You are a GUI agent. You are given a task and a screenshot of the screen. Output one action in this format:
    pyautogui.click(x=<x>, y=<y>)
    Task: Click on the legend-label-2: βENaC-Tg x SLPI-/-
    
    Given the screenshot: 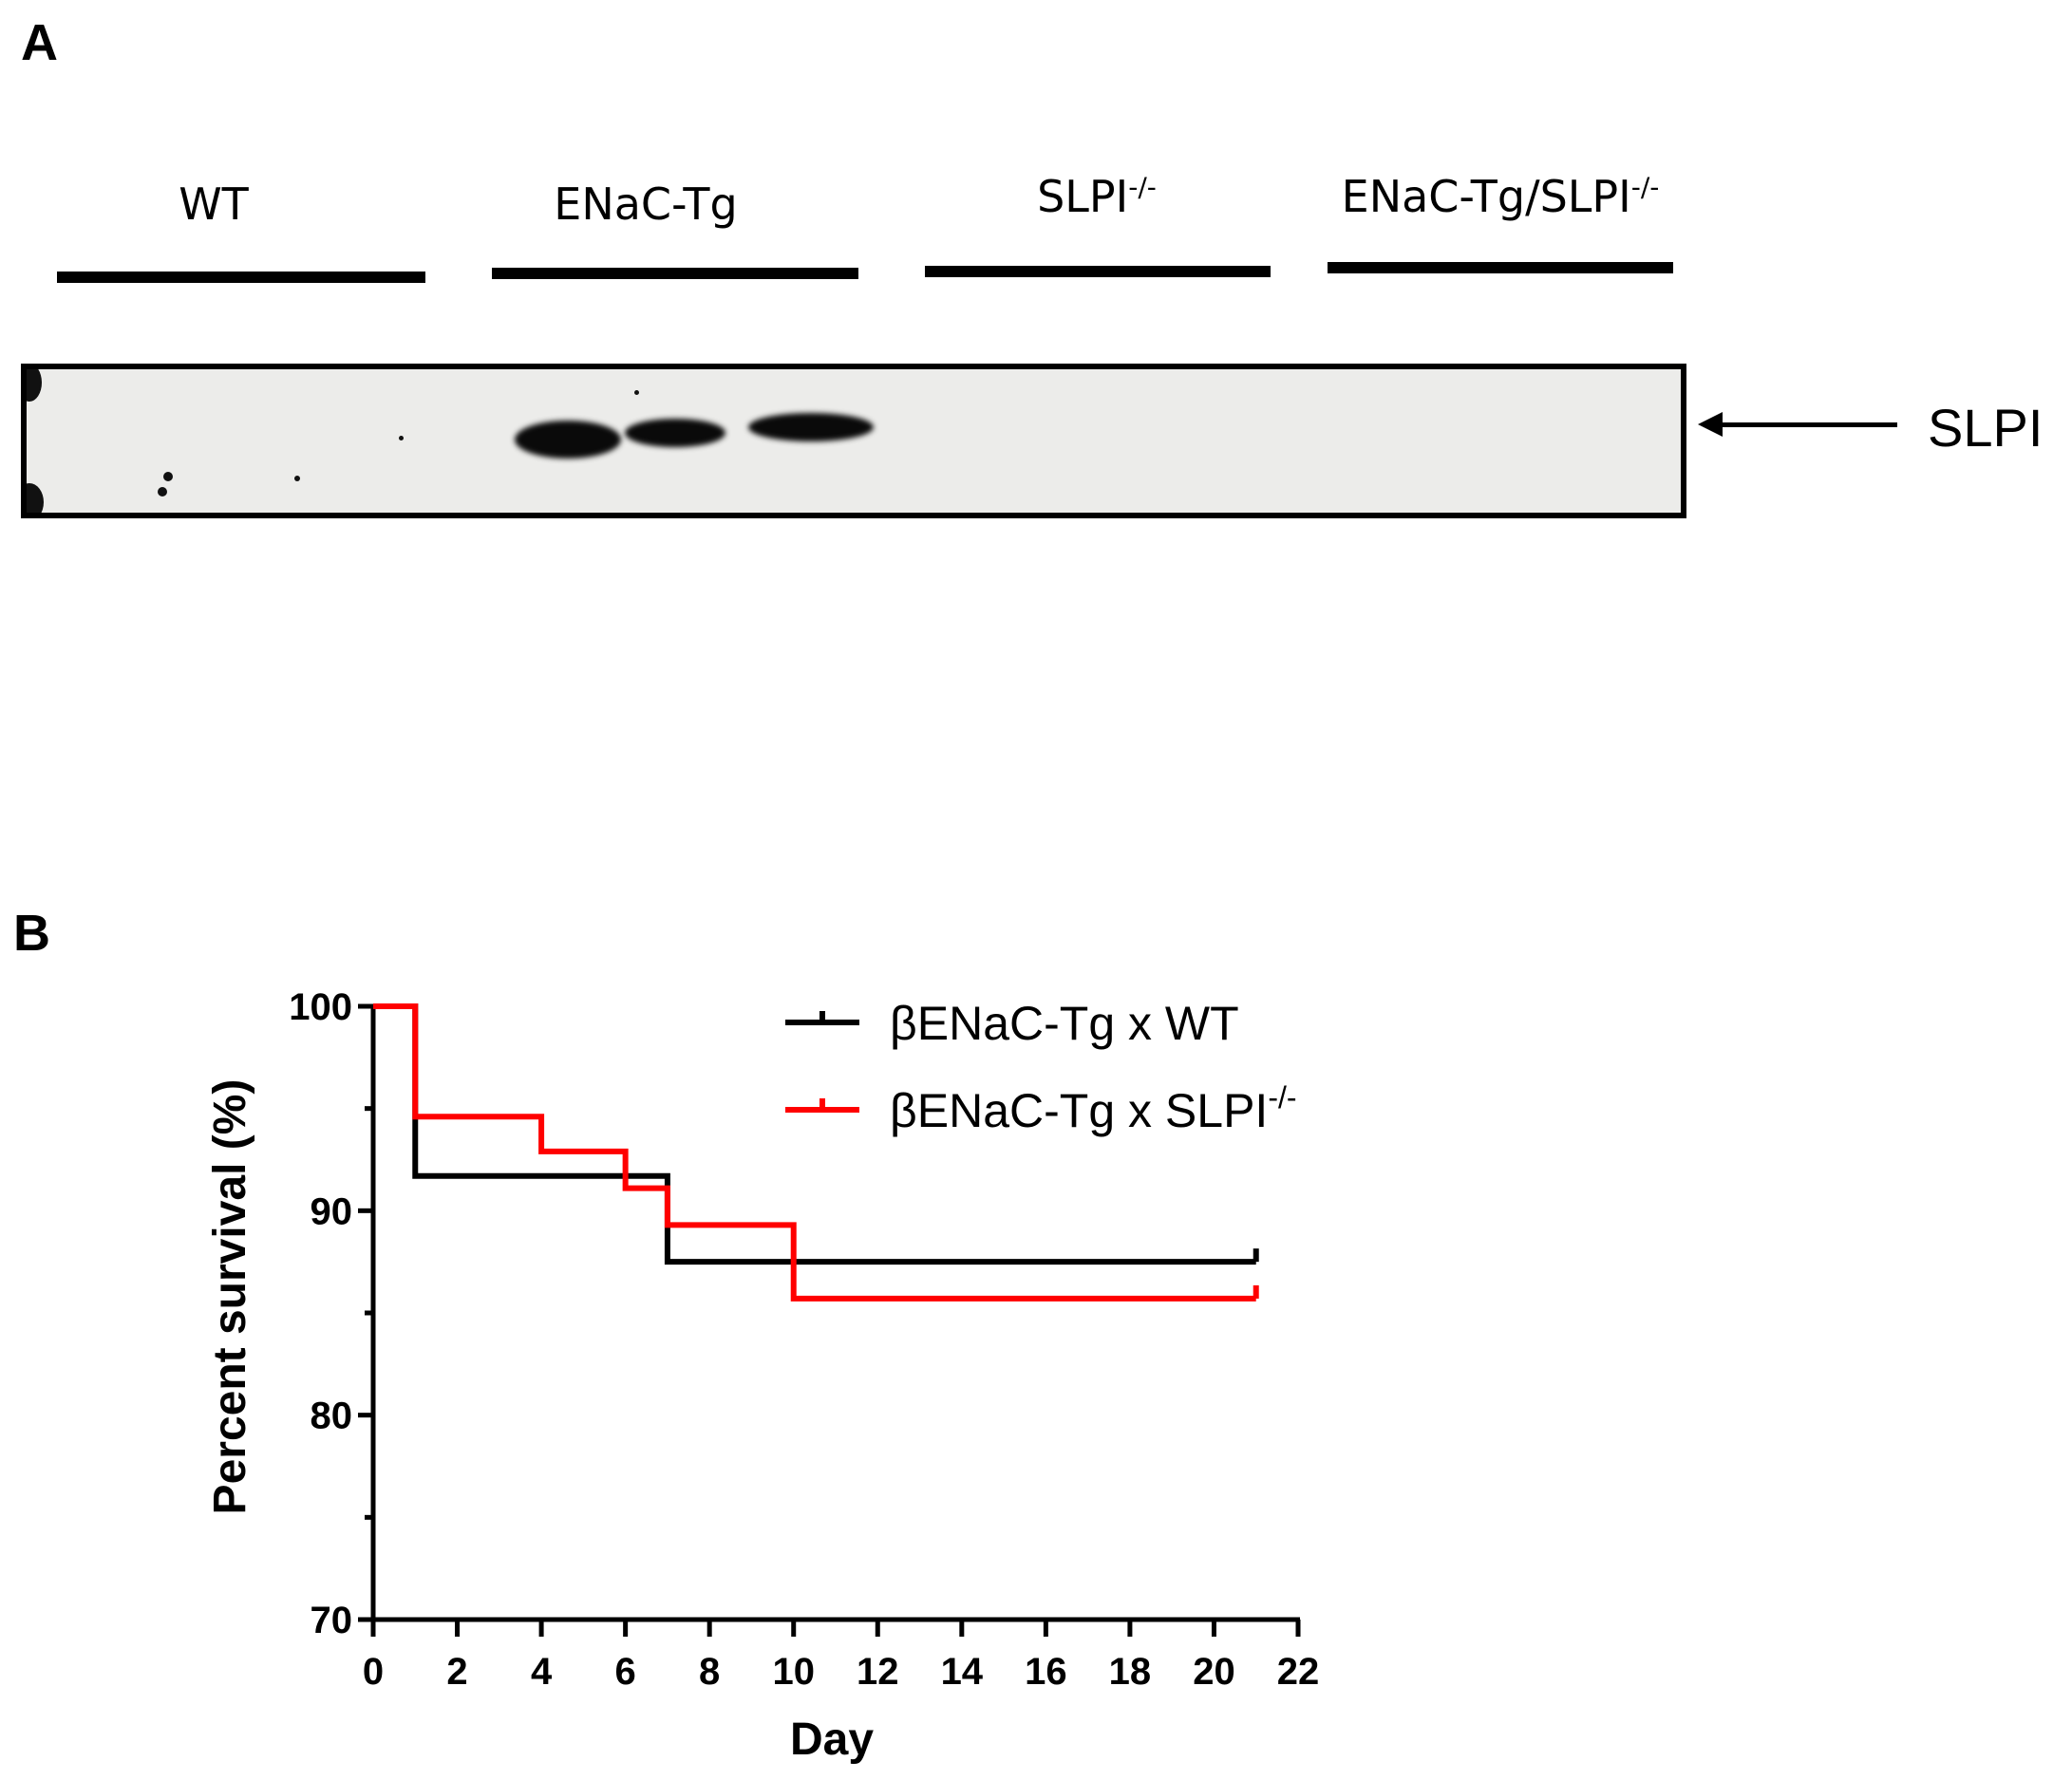 What is the action you would take?
    pyautogui.click(x=1093, y=1108)
    